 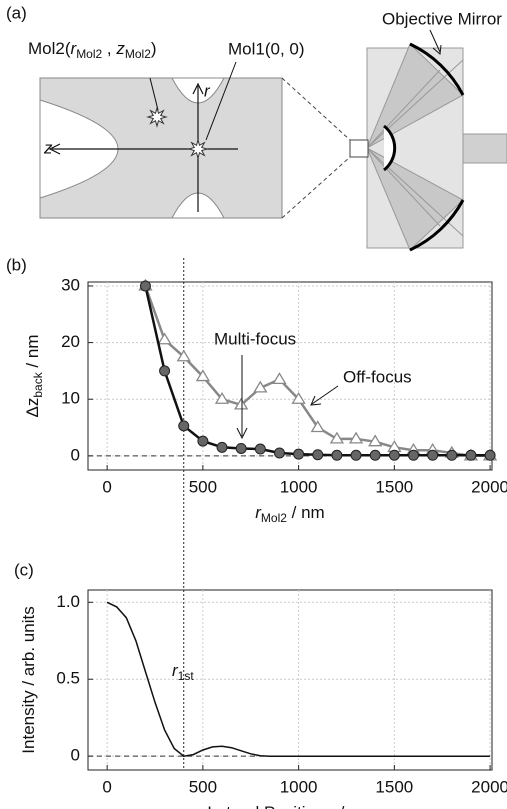 What do you see at coordinates (207, 90) in the screenshot?
I see `r-label: r` at bounding box center [207, 90].